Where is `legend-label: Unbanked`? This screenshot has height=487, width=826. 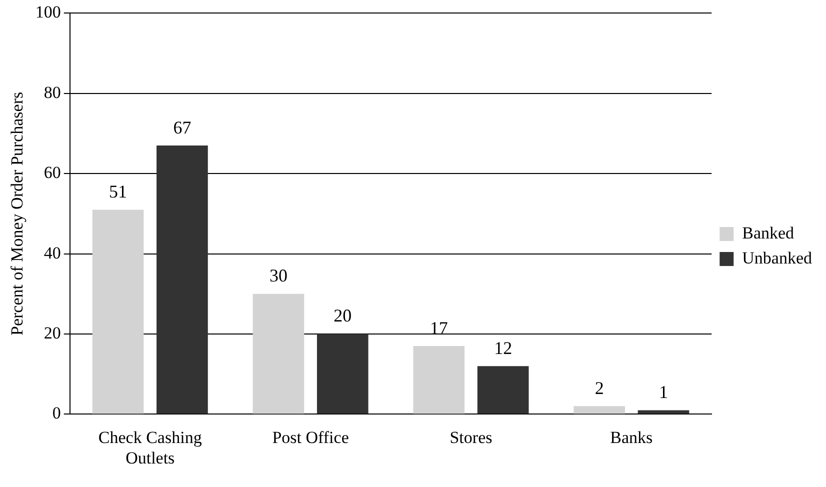
legend-label: Unbanked is located at coordinates (777, 258).